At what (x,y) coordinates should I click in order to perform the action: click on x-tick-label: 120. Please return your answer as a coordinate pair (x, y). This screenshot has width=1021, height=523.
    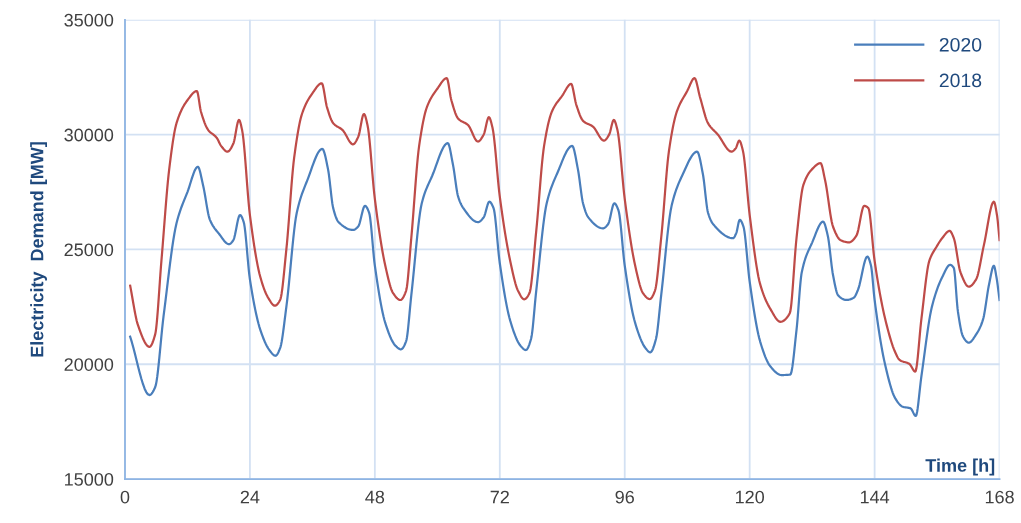
    Looking at the image, I should click on (750, 497).